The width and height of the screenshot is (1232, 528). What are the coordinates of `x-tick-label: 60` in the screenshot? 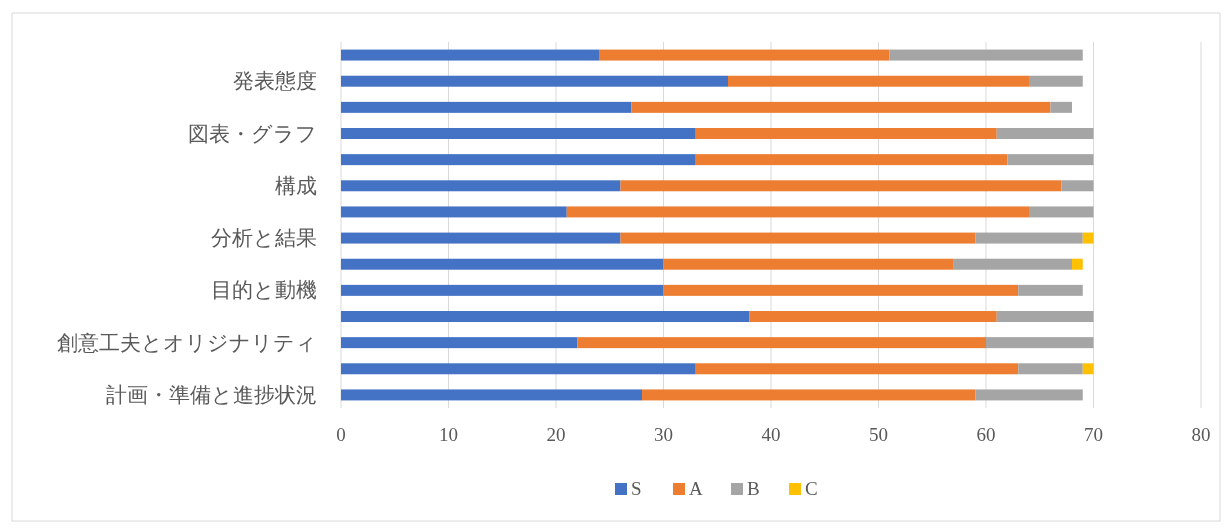 It's located at (986, 434).